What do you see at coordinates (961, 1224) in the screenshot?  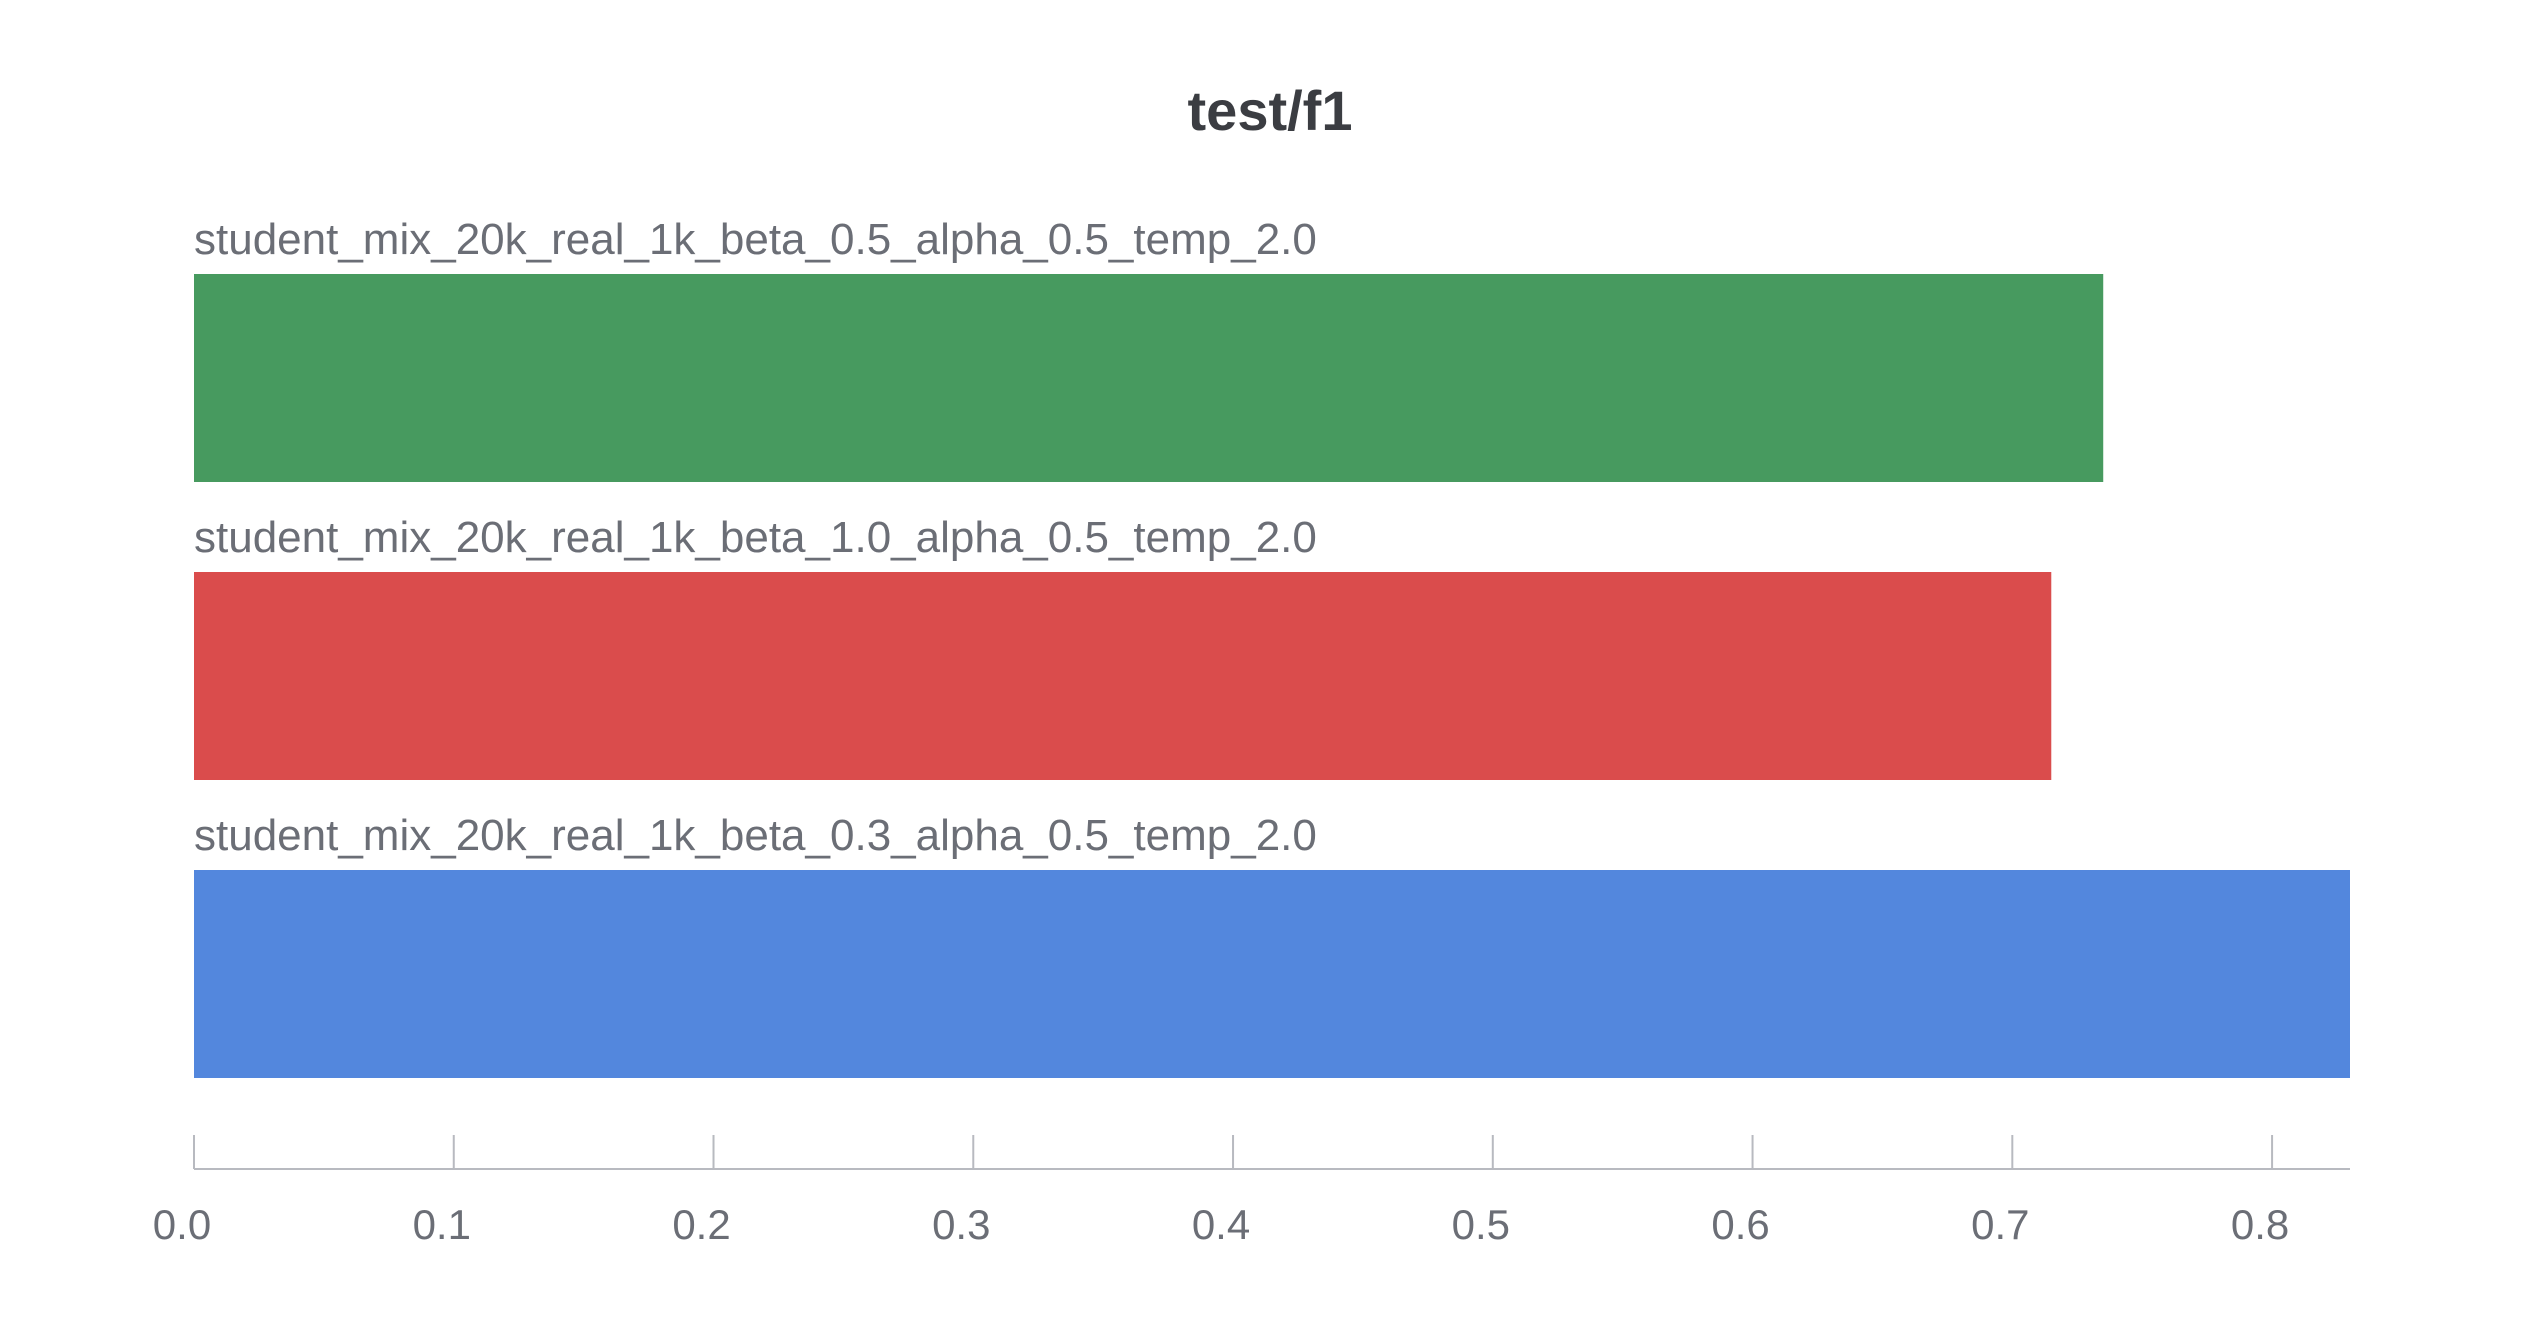 I see `x-tick-label: 0.3` at bounding box center [961, 1224].